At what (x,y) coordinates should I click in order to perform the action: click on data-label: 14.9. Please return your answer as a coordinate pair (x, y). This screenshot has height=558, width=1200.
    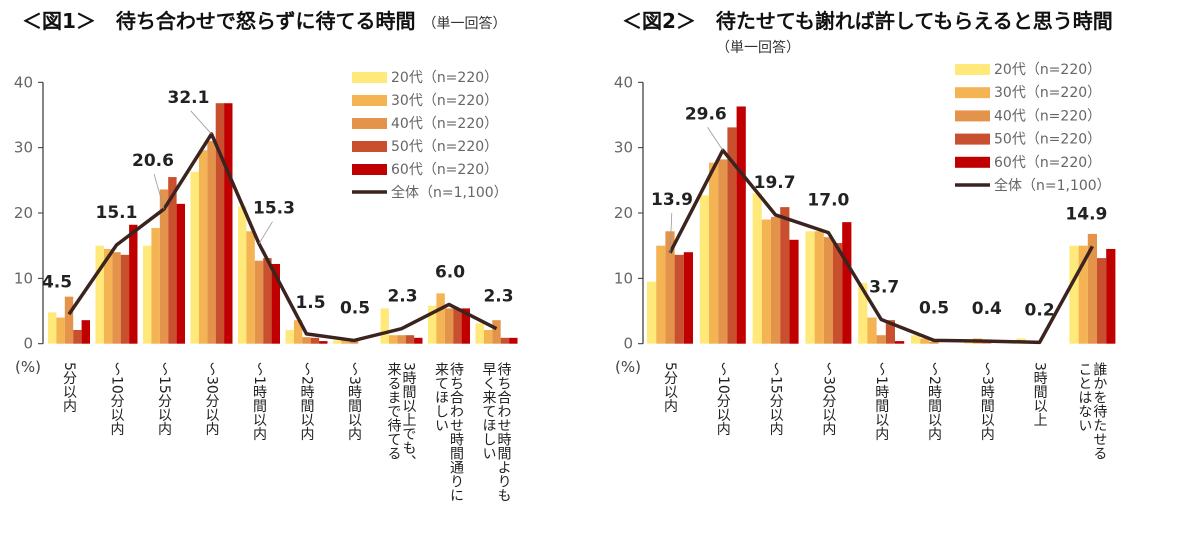
    Looking at the image, I should click on (1086, 214).